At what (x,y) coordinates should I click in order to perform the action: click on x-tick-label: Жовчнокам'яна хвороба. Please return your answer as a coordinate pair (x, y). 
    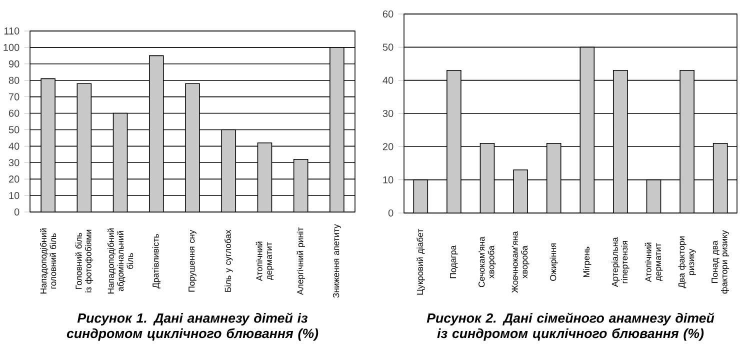
    Looking at the image, I should click on (521, 262).